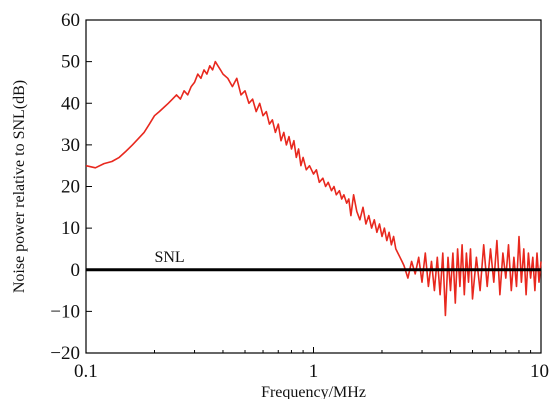 This screenshot has width=552, height=399. What do you see at coordinates (70, 20) in the screenshot?
I see `y-tick-label: 60` at bounding box center [70, 20].